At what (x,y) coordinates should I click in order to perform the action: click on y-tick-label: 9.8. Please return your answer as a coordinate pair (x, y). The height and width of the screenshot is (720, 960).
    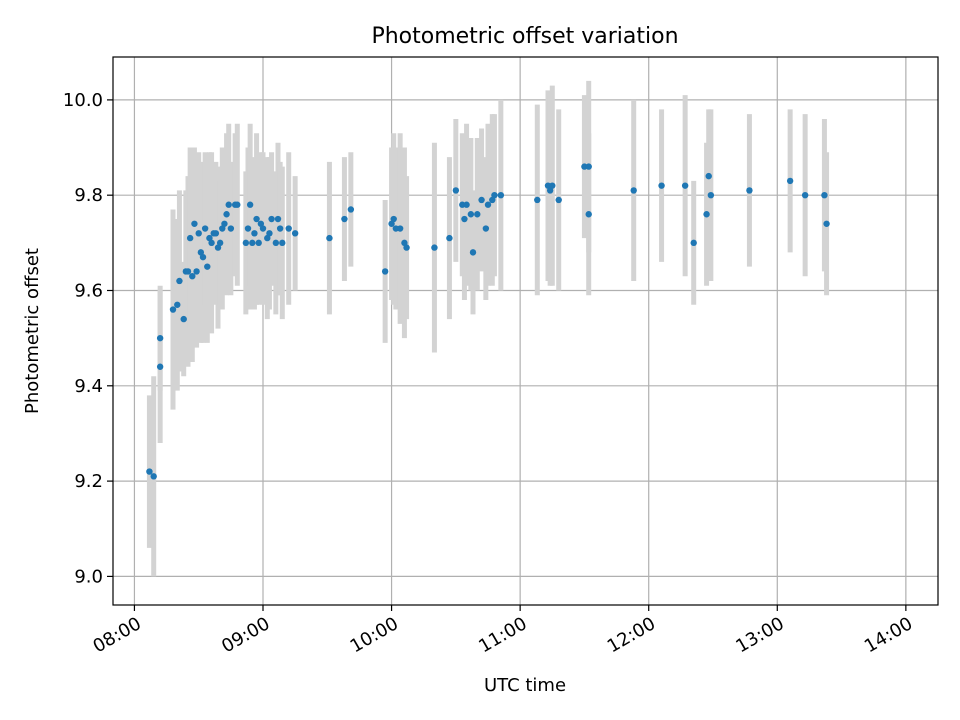
    Looking at the image, I should click on (88, 195).